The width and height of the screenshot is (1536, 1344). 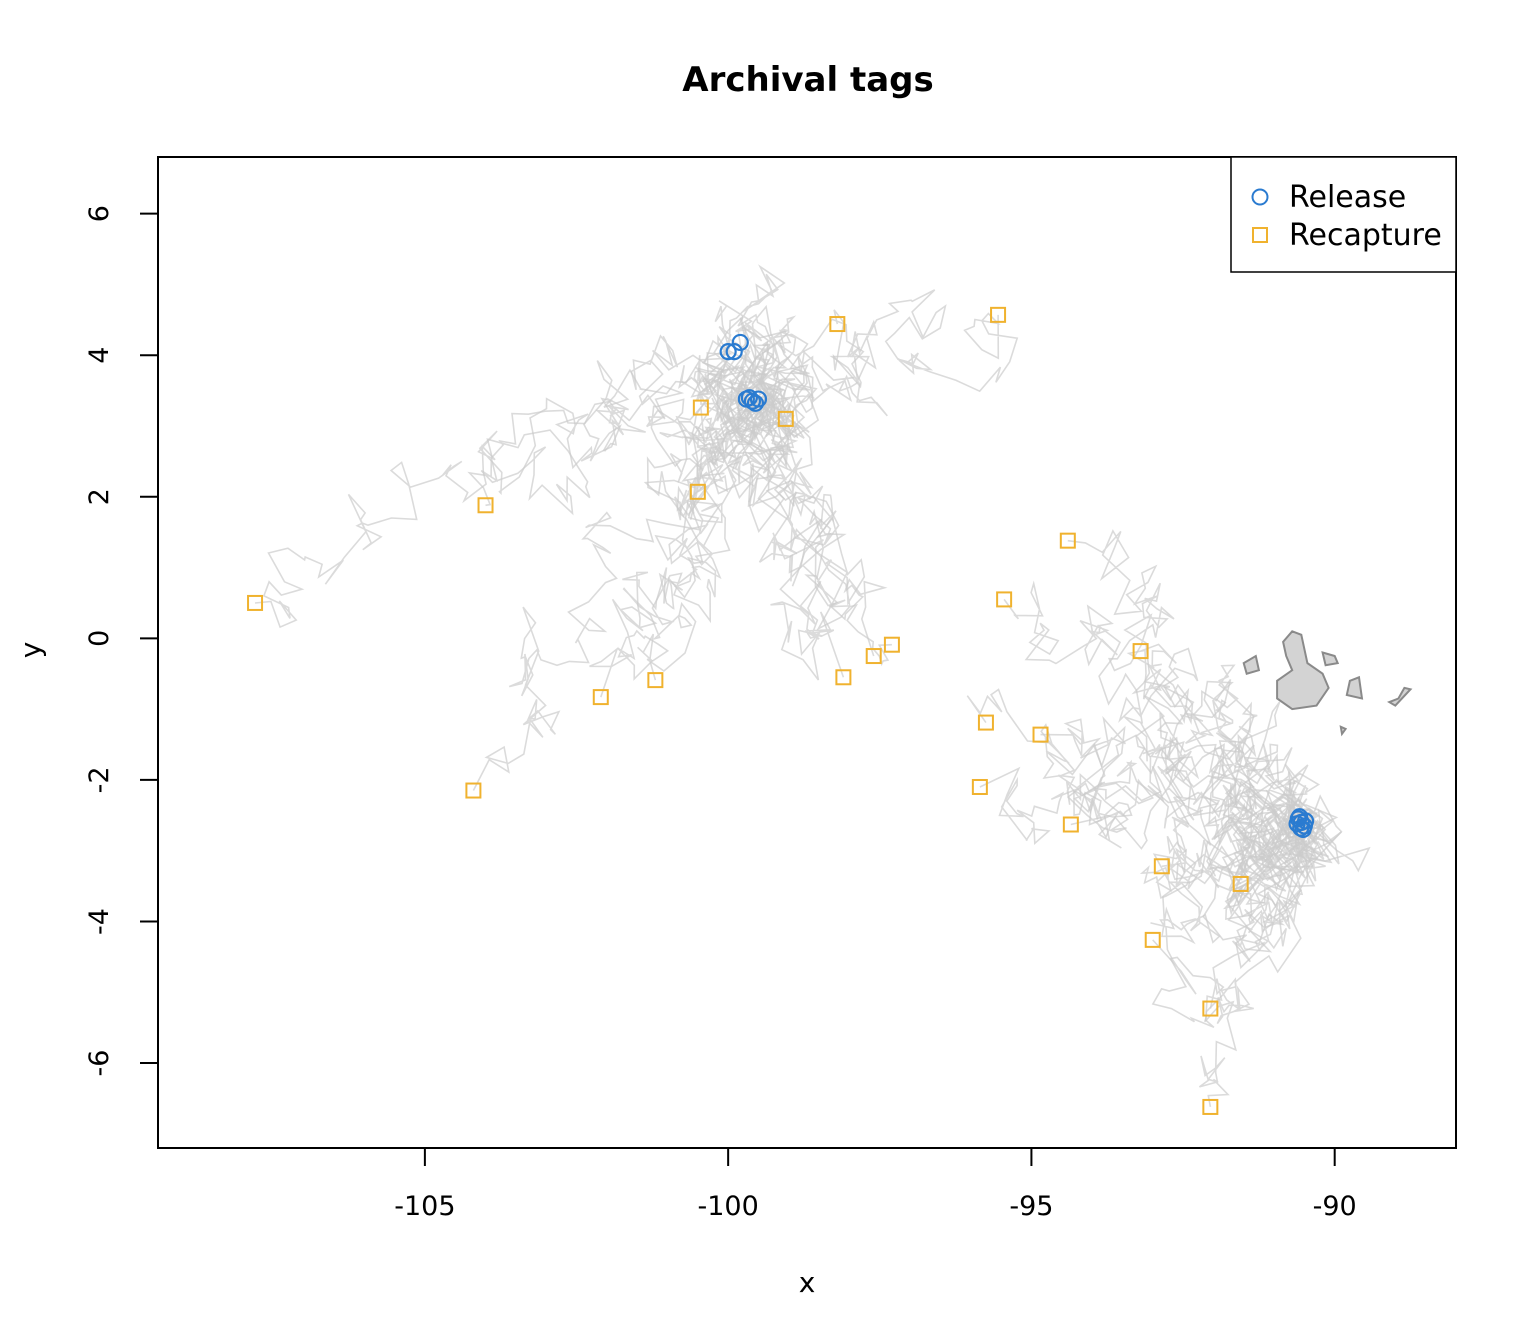 What do you see at coordinates (30, 650) in the screenshot?
I see `y-axis-label: y` at bounding box center [30, 650].